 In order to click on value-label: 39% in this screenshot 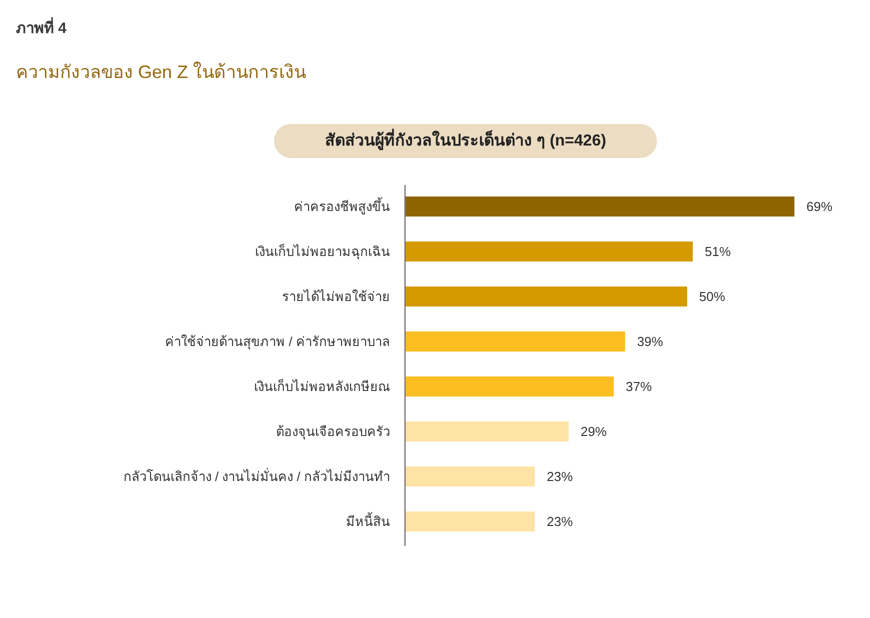, I will do `click(650, 341)`.